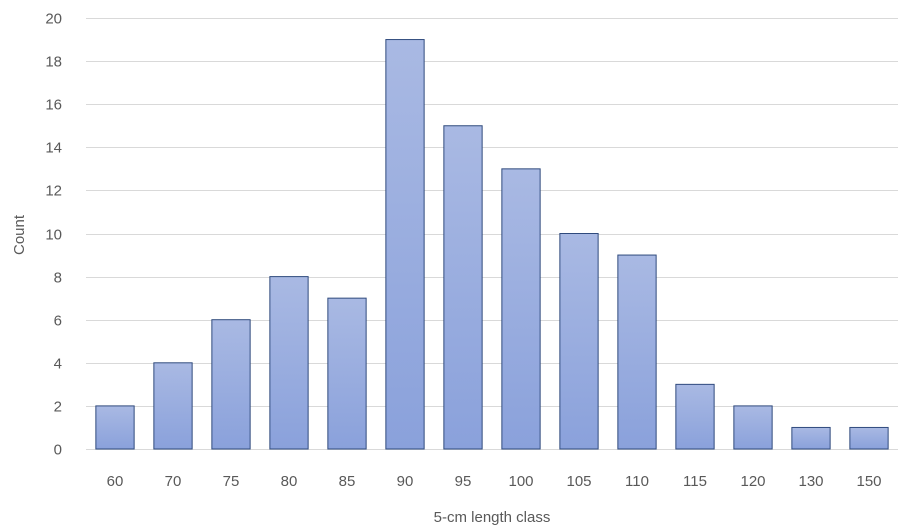 This screenshot has width=898, height=531. Describe the element at coordinates (58, 278) in the screenshot. I see `y-tick-label: 8` at that location.